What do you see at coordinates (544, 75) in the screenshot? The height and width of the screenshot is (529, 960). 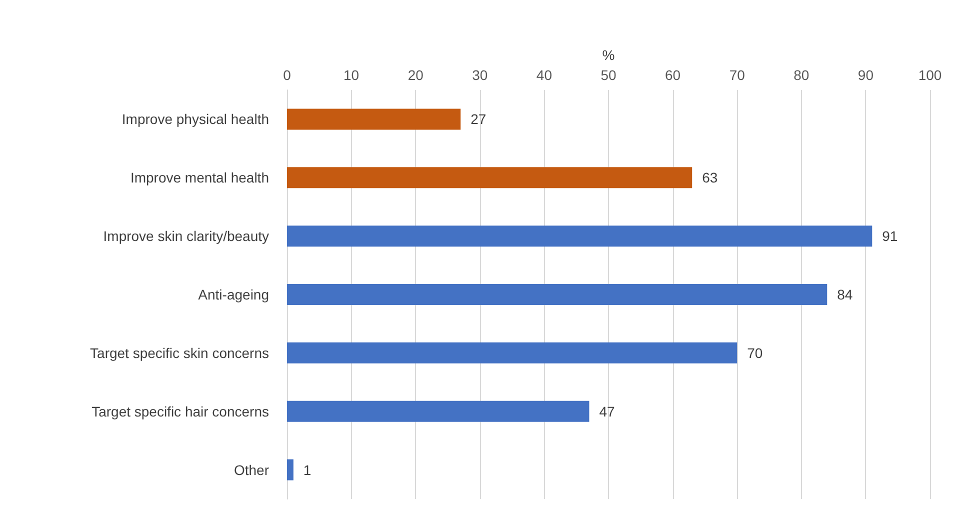 I see `x-tick-label: 40` at bounding box center [544, 75].